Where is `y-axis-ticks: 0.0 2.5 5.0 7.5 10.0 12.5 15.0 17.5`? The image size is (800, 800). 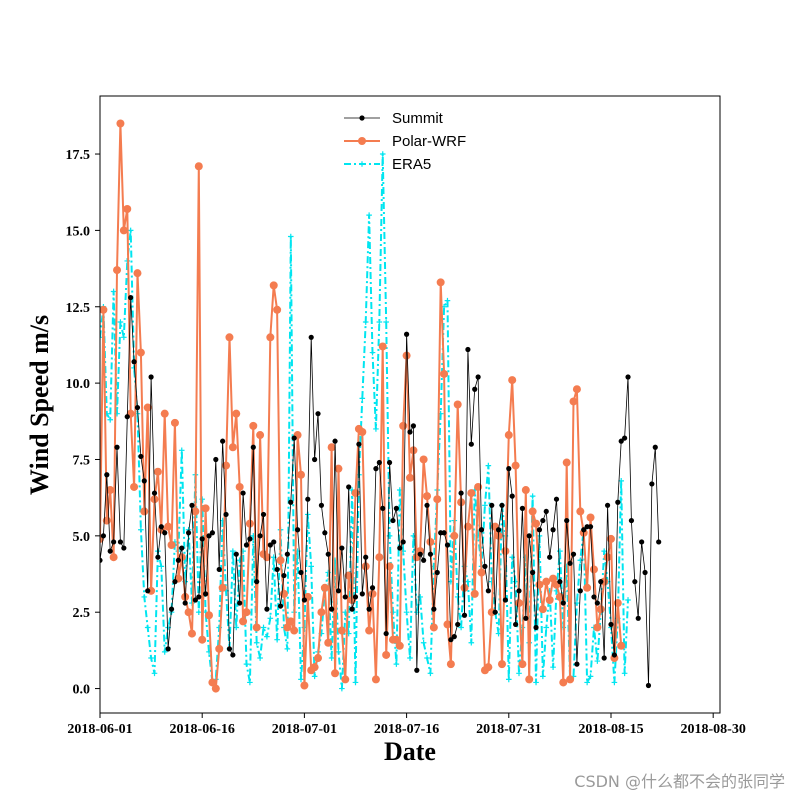 y-axis-ticks: 0.0 2.5 5.0 7.5 10.0 12.5 15.0 17.5 is located at coordinates (83, 423).